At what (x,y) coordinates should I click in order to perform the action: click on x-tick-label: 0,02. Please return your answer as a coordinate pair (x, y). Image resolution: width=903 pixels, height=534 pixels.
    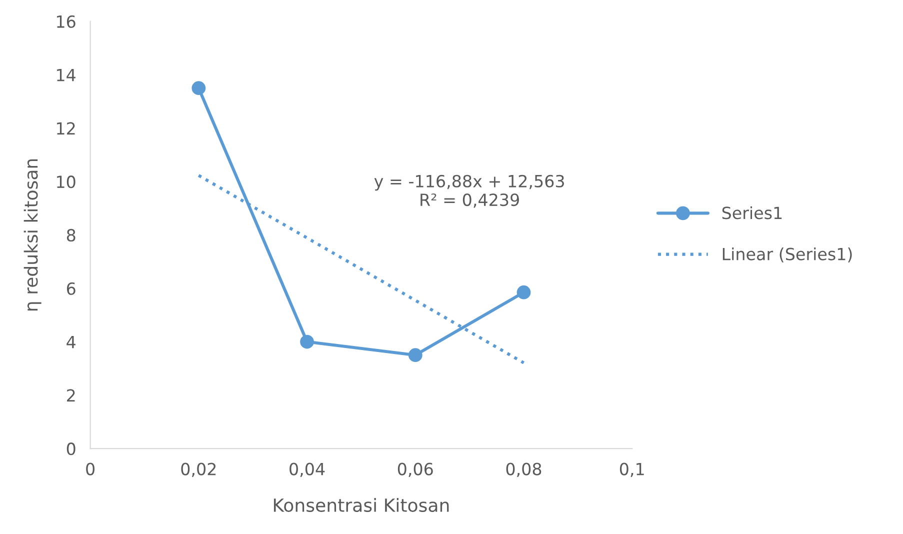
    Looking at the image, I should click on (198, 470).